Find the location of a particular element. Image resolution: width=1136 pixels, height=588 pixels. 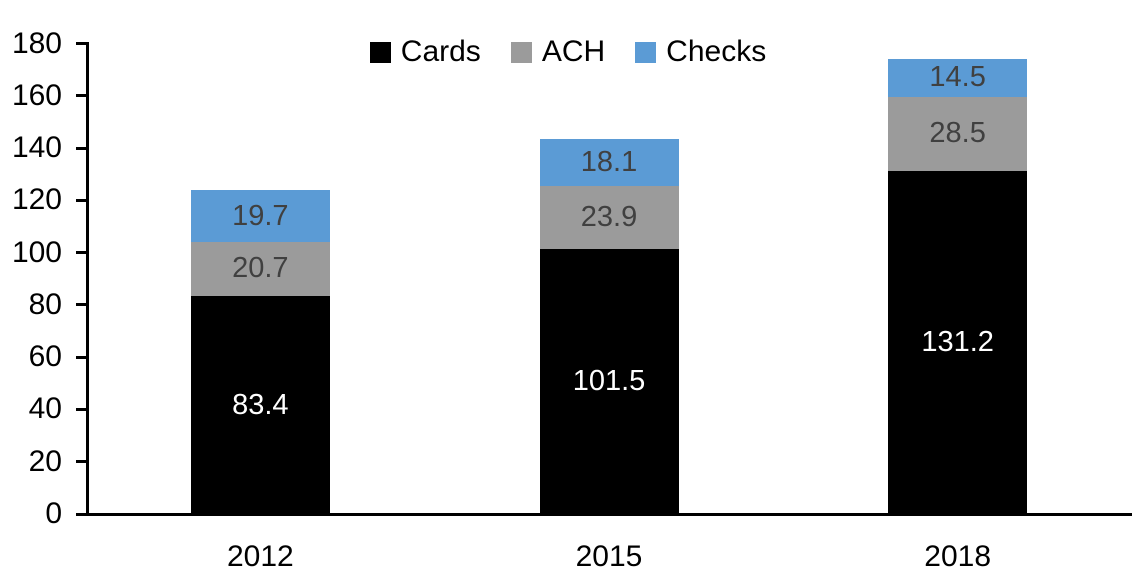

bar-segment-ach: 20.7 is located at coordinates (260, 269).